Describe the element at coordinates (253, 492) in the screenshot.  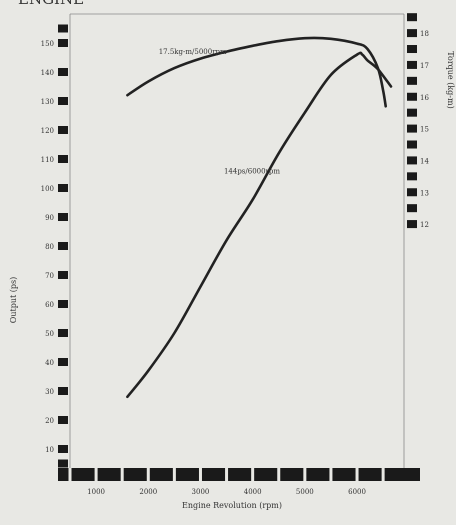
I see `x-axis-tick-label: 4000` at that location.